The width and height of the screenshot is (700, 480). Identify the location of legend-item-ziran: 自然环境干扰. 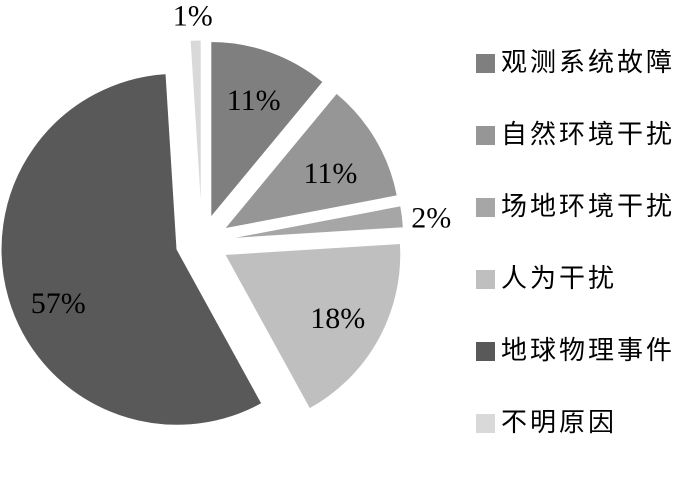
(575, 135).